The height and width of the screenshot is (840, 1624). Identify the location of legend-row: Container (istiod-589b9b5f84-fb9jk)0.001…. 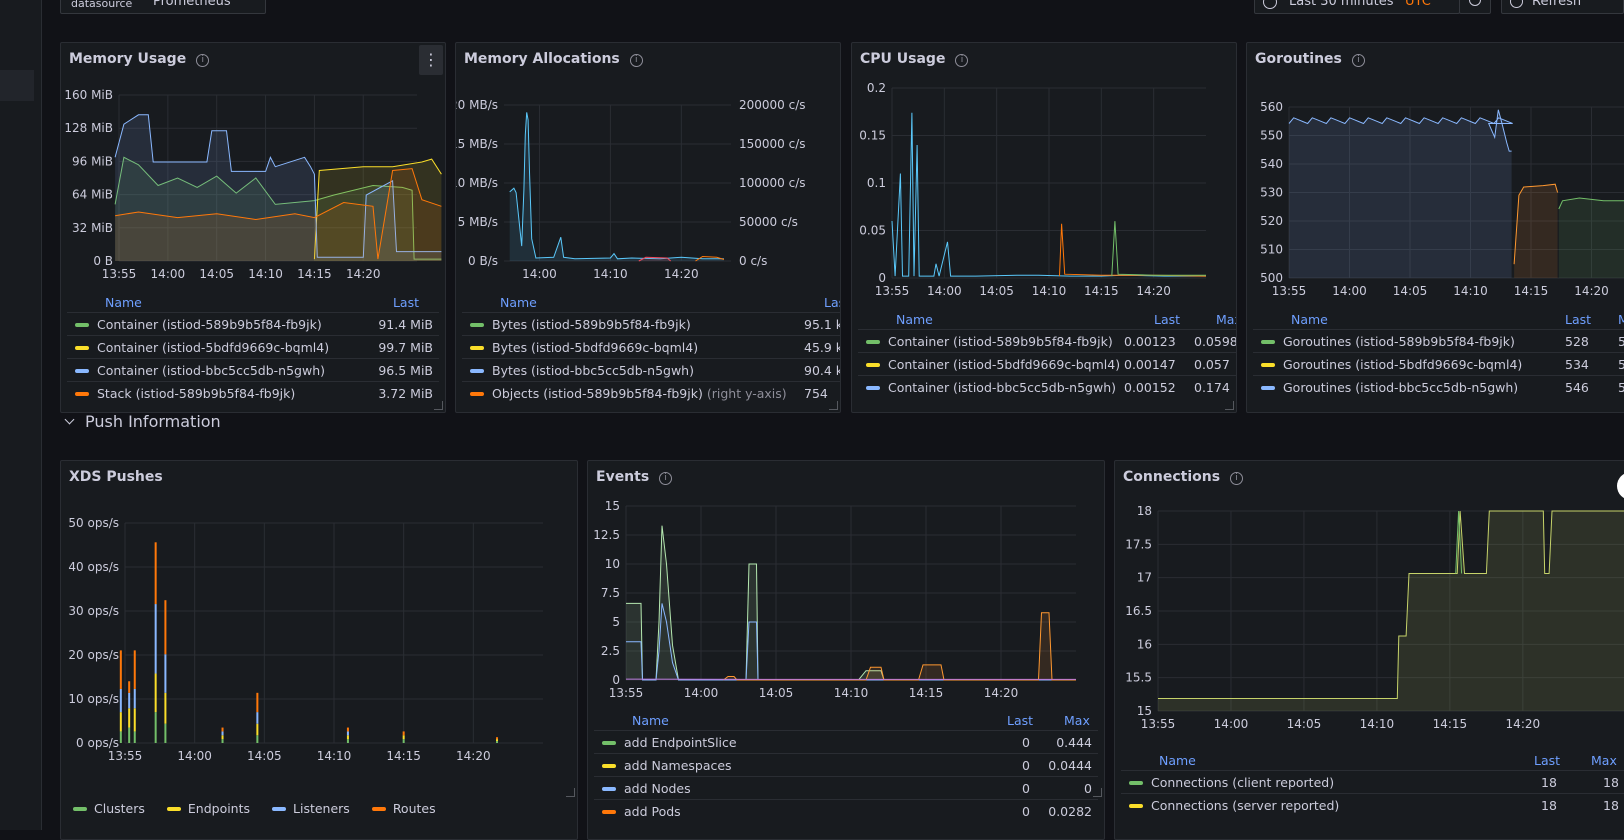
(1047, 340).